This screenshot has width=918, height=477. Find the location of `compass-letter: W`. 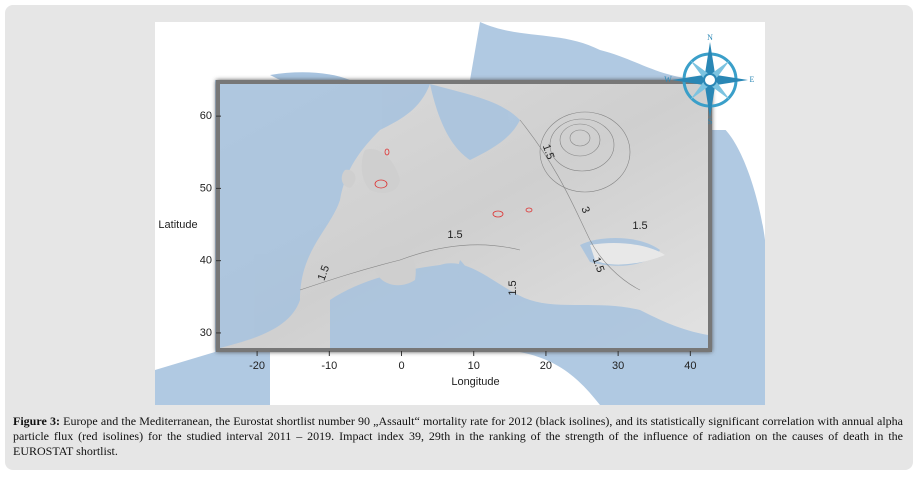

compass-letter: W is located at coordinates (668, 79).